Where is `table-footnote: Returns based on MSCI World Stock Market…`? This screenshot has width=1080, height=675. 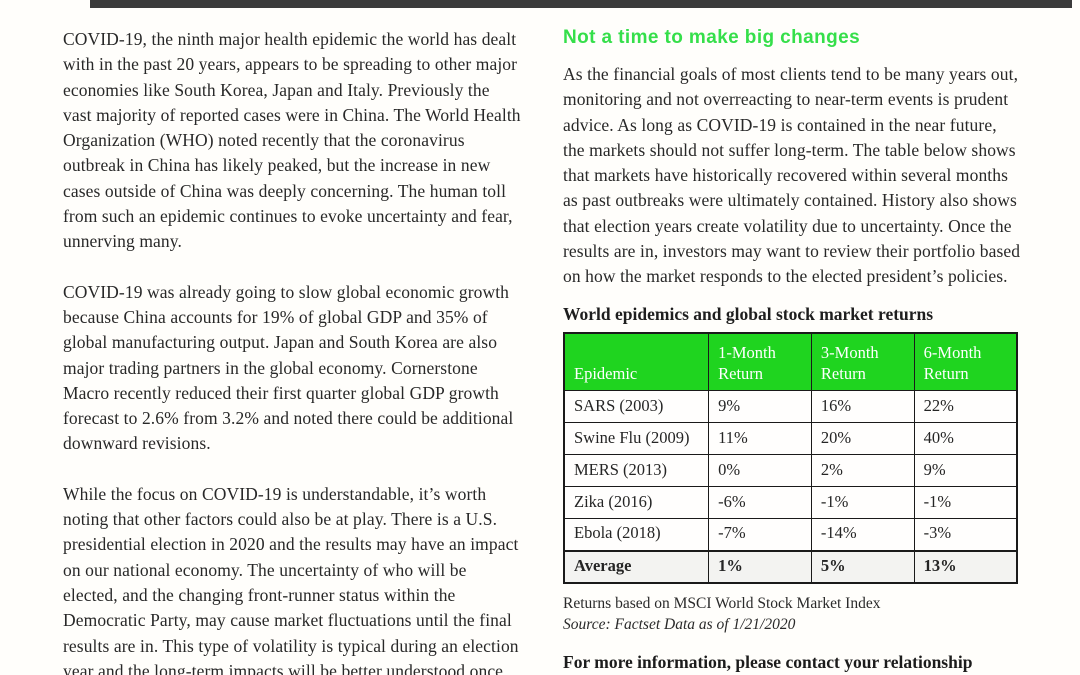
table-footnote: Returns based on MSCI World Stock Market… is located at coordinates (722, 603).